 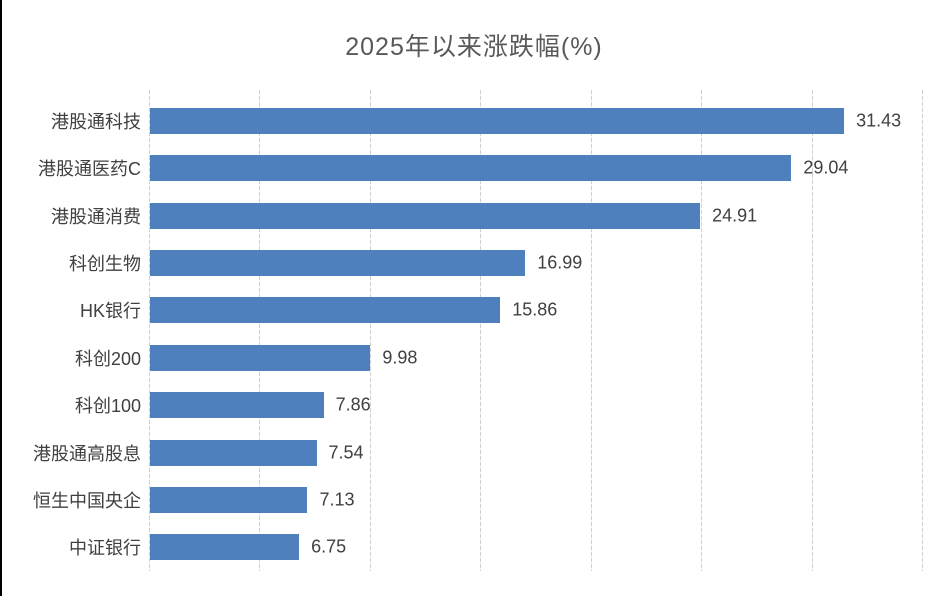 What do you see at coordinates (107, 358) in the screenshot?
I see `category-label: 科创200` at bounding box center [107, 358].